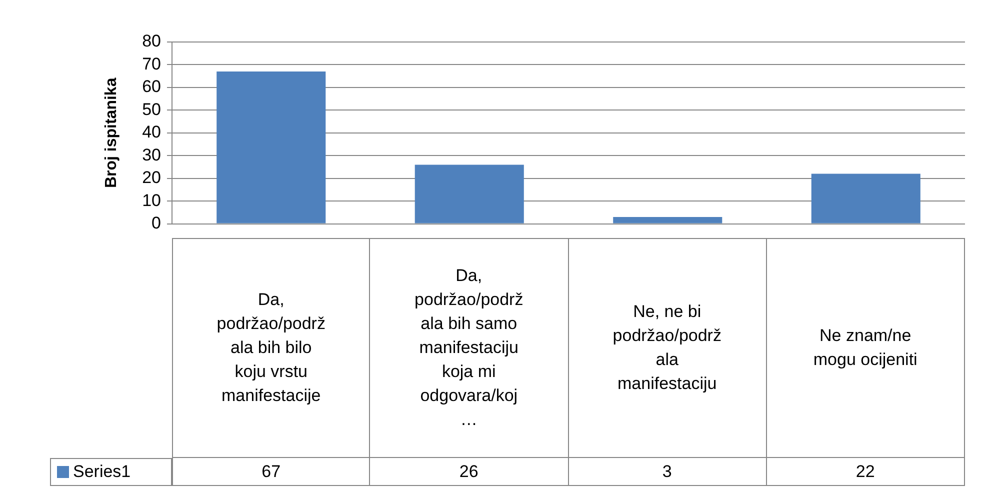 The height and width of the screenshot is (488, 982). Describe the element at coordinates (271, 348) in the screenshot. I see `x-tick-label: Da, podržao/podržala bih bilo koju vrstu manifestacije` at that location.